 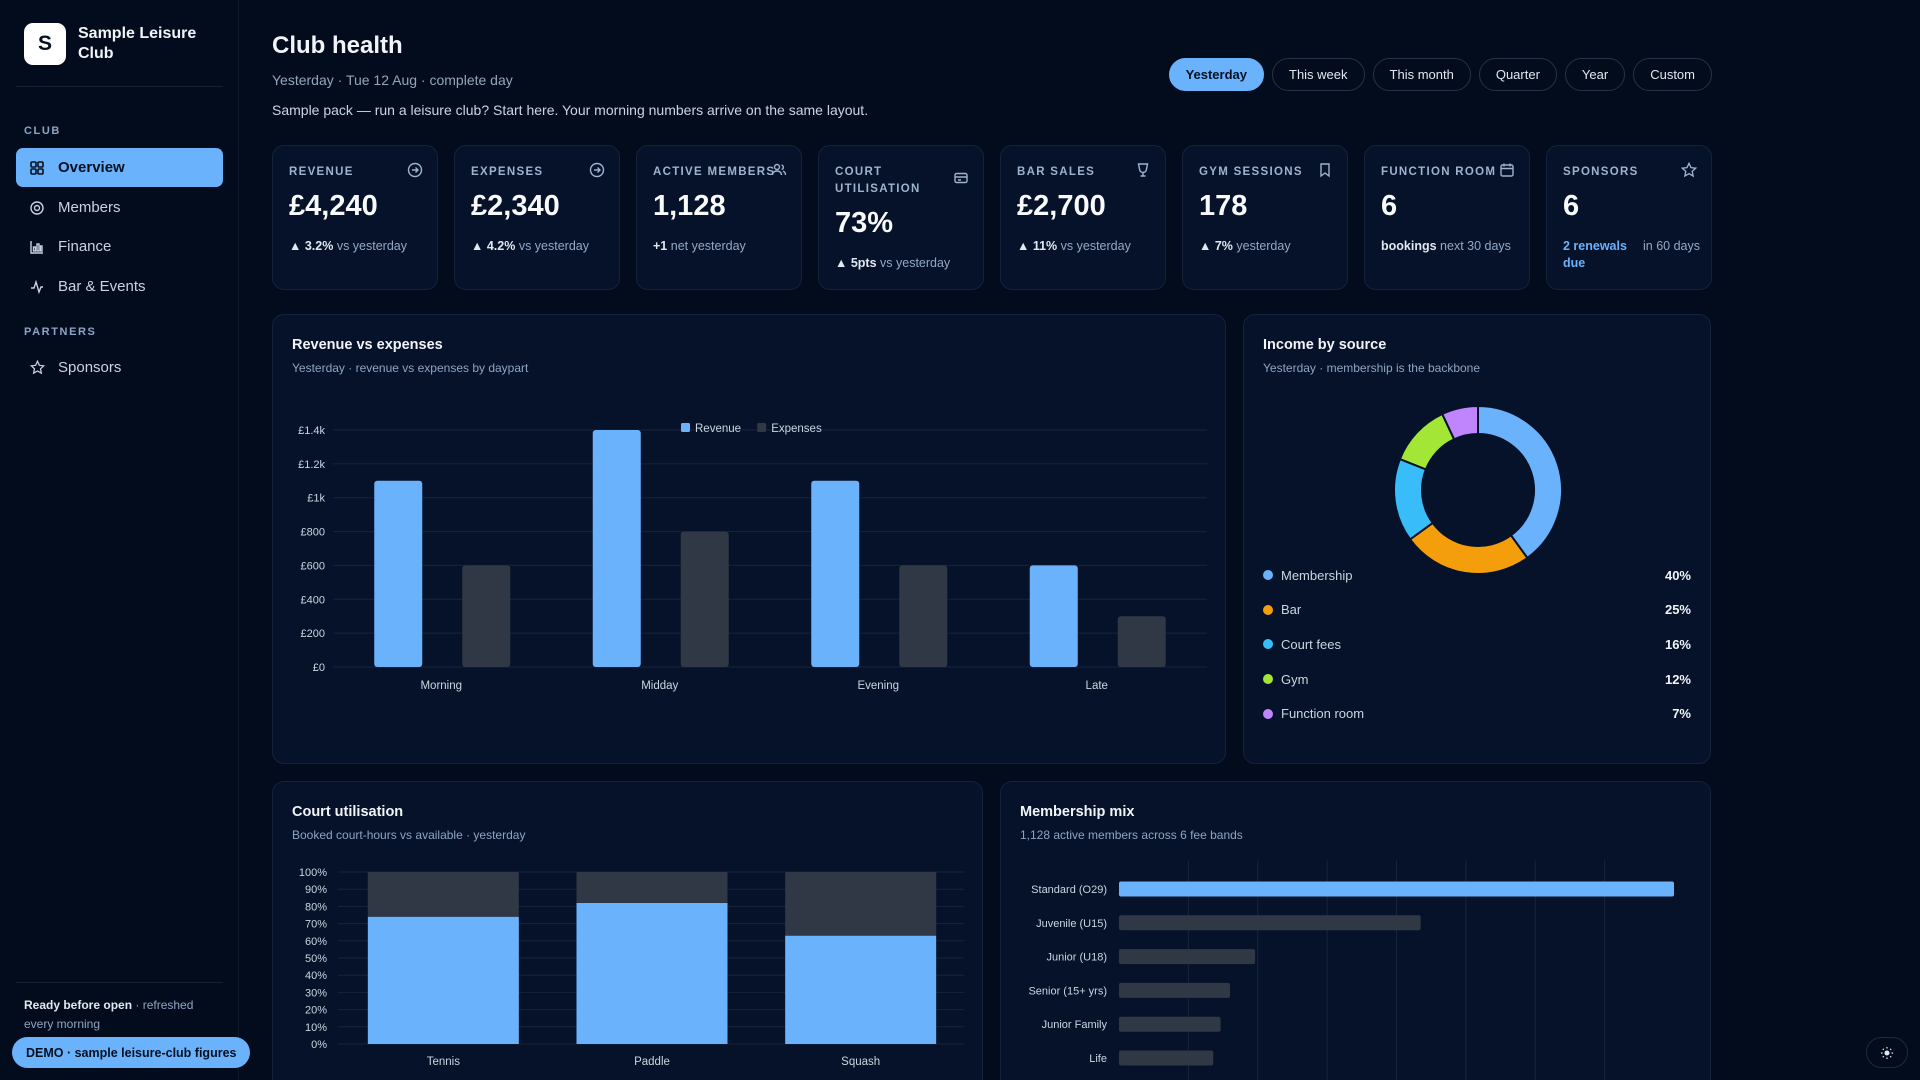 I want to click on nav-section-partners: PARTNERS, so click(x=60, y=332).